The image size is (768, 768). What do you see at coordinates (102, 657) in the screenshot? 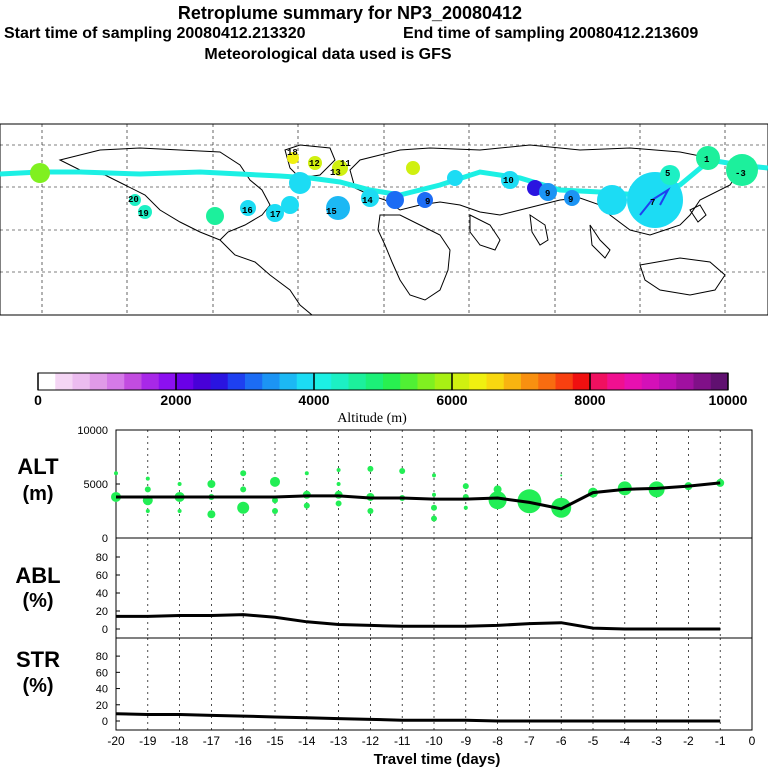
I see `y-tick-label: 80` at bounding box center [102, 657].